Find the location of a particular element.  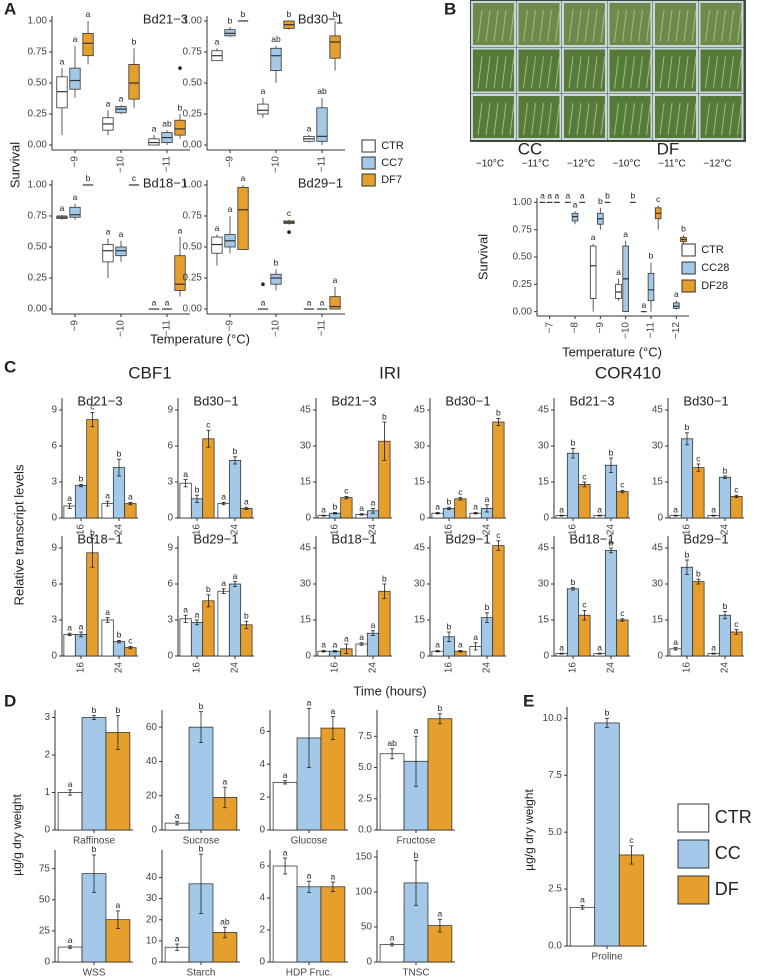

photo-temp: −12°C is located at coordinates (717, 164).